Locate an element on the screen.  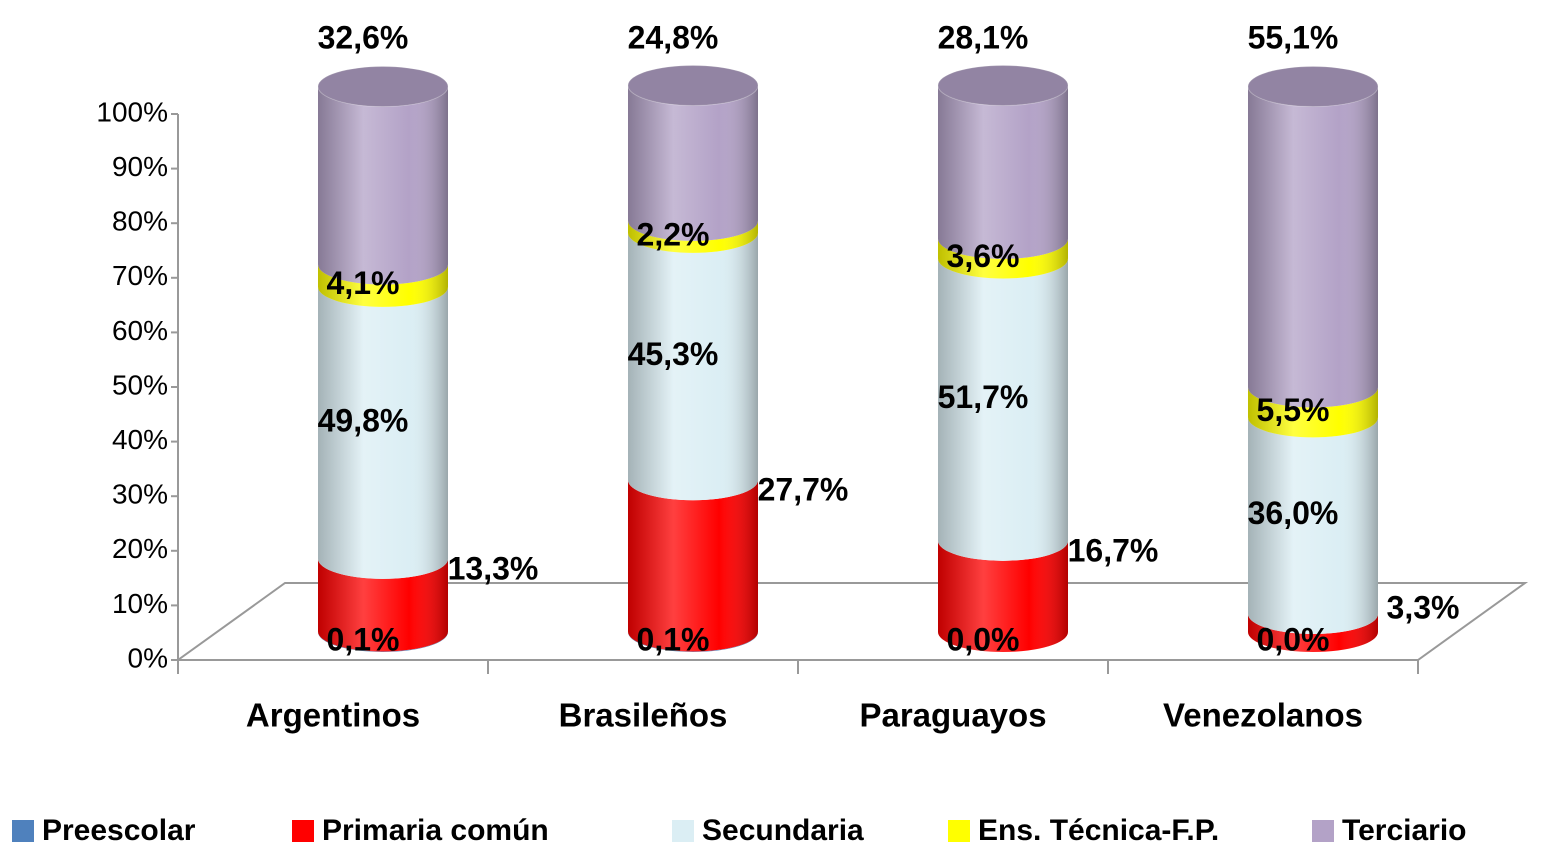
y-tick-label: 80% is located at coordinates (140, 221).